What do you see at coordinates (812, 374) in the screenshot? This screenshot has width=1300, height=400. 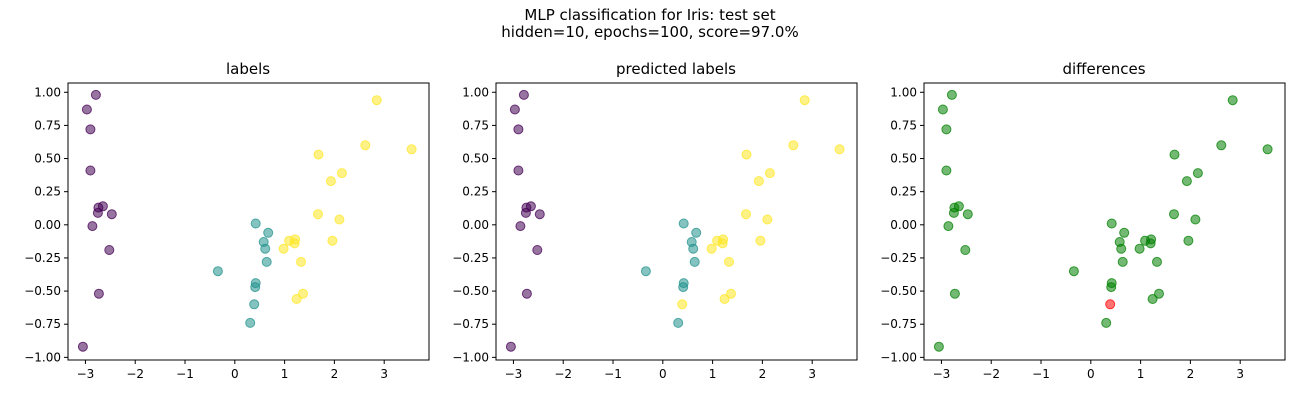 I see `x-tick-label: 3` at bounding box center [812, 374].